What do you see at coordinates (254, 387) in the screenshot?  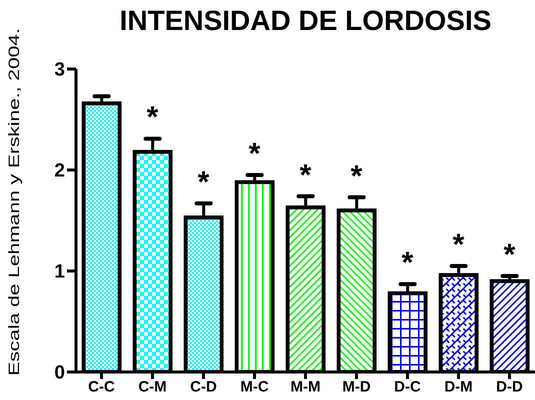 I see `x-tick-label: M-C` at bounding box center [254, 387].